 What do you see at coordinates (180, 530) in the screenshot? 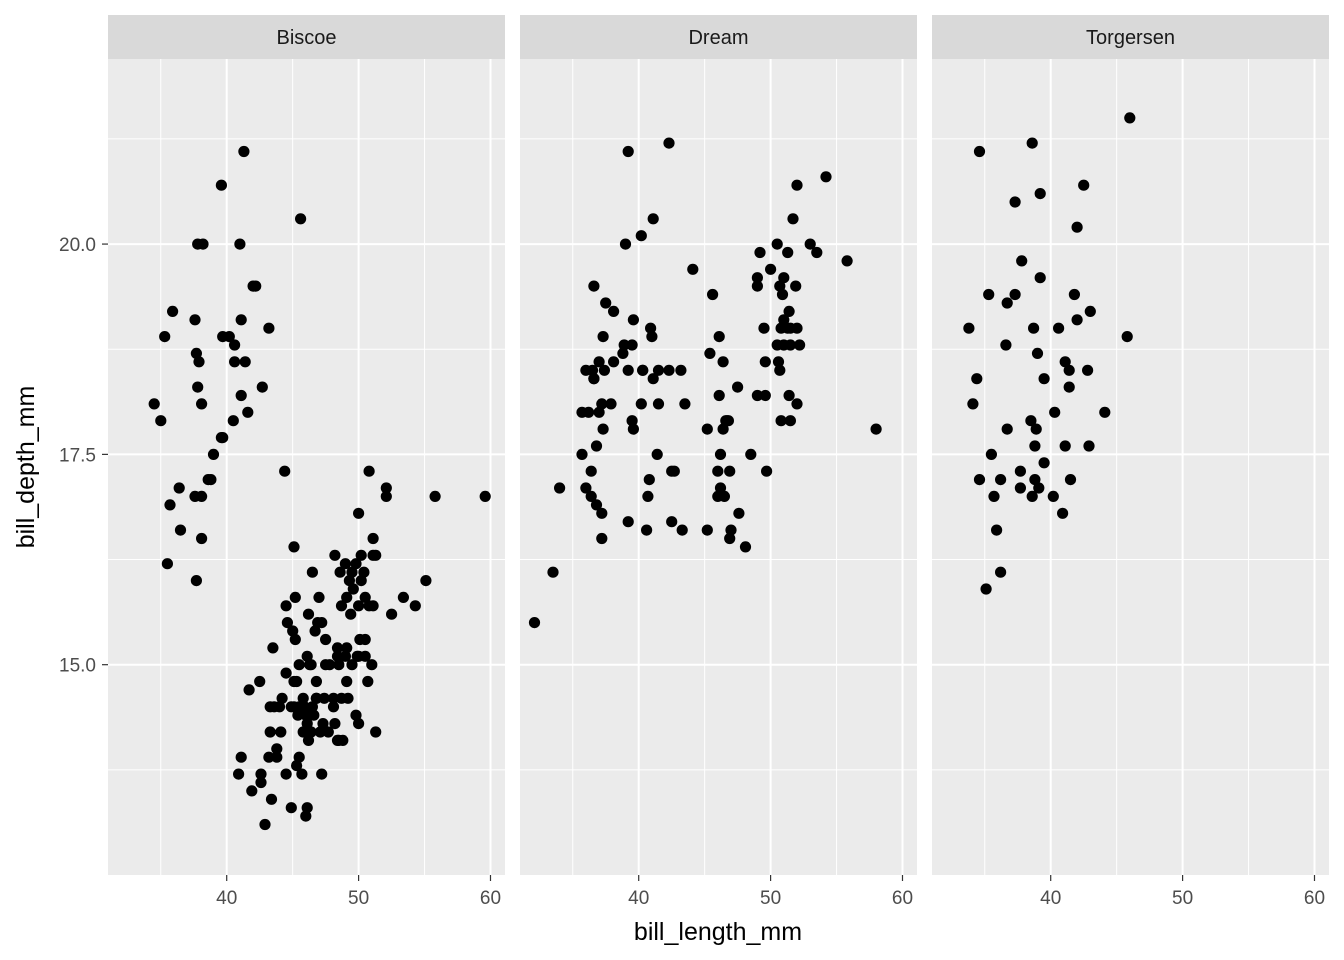
I see `data-point: 36.5, 16.6` at bounding box center [180, 530].